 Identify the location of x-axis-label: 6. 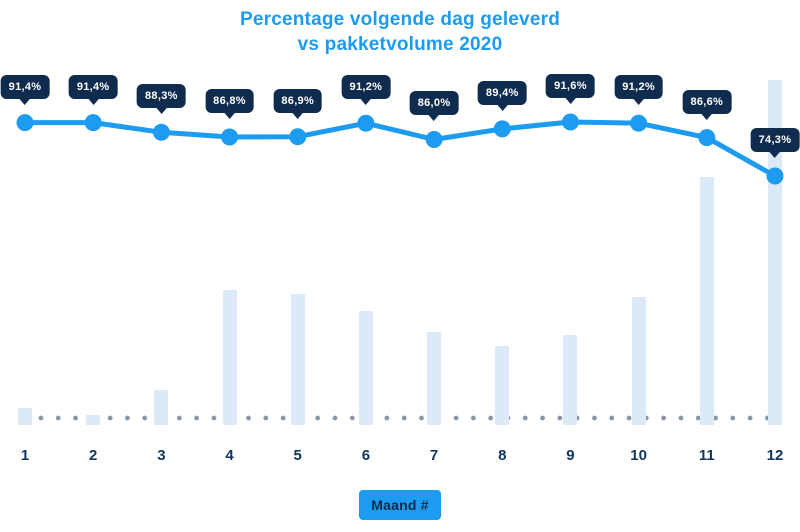
(366, 455).